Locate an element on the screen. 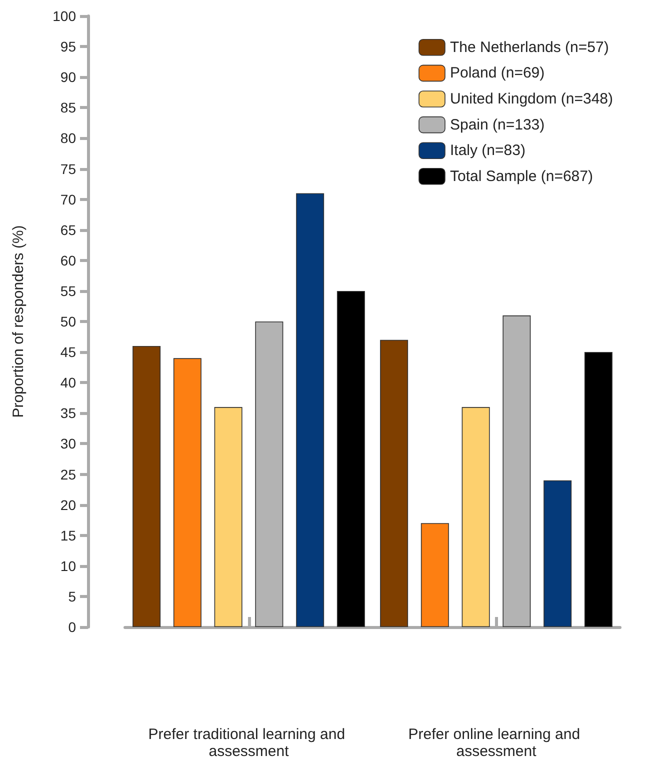 The height and width of the screenshot is (760, 654). y-tick-label: 45 is located at coordinates (68, 352).